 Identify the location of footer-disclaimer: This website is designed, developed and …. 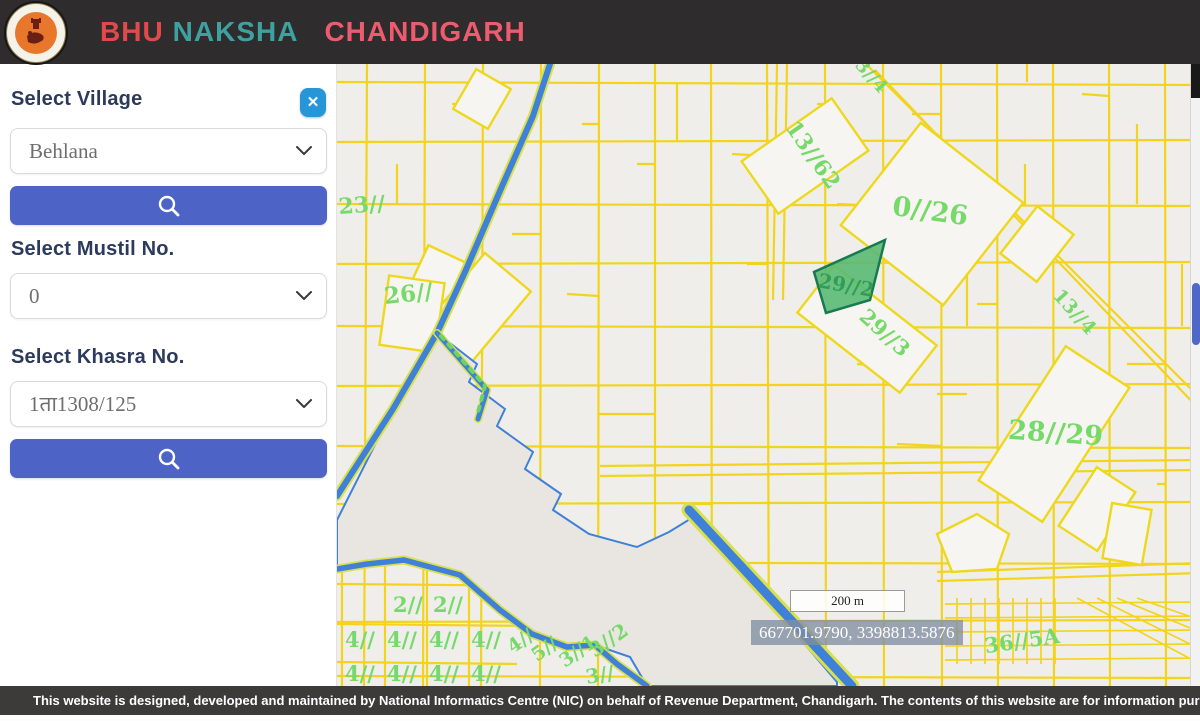
(600, 700).